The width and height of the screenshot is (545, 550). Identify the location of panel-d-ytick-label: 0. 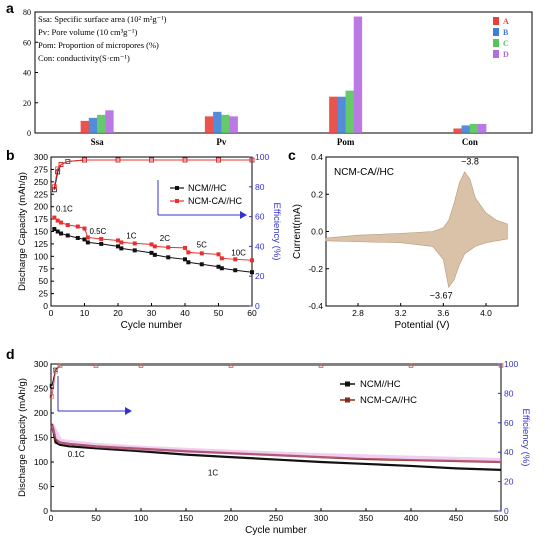
(45, 511).